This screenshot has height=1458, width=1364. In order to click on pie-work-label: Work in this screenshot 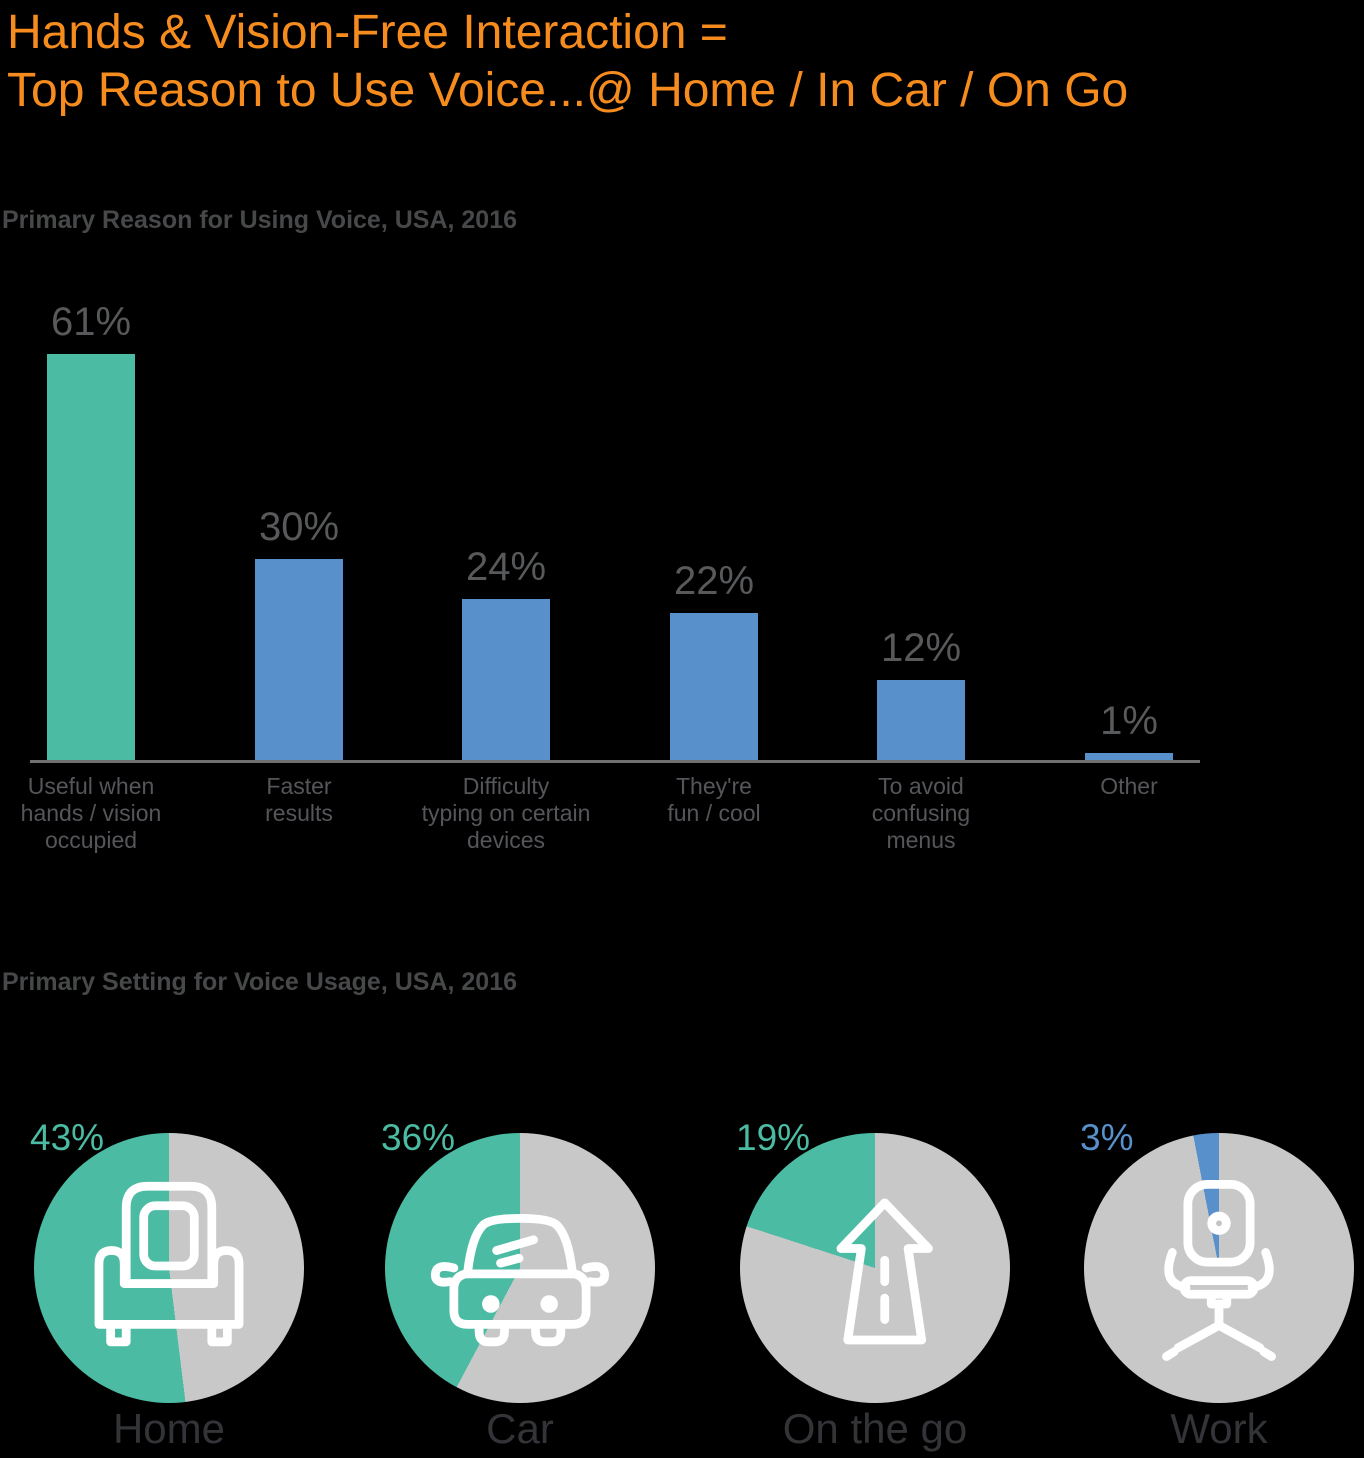, I will do `click(1219, 1428)`.